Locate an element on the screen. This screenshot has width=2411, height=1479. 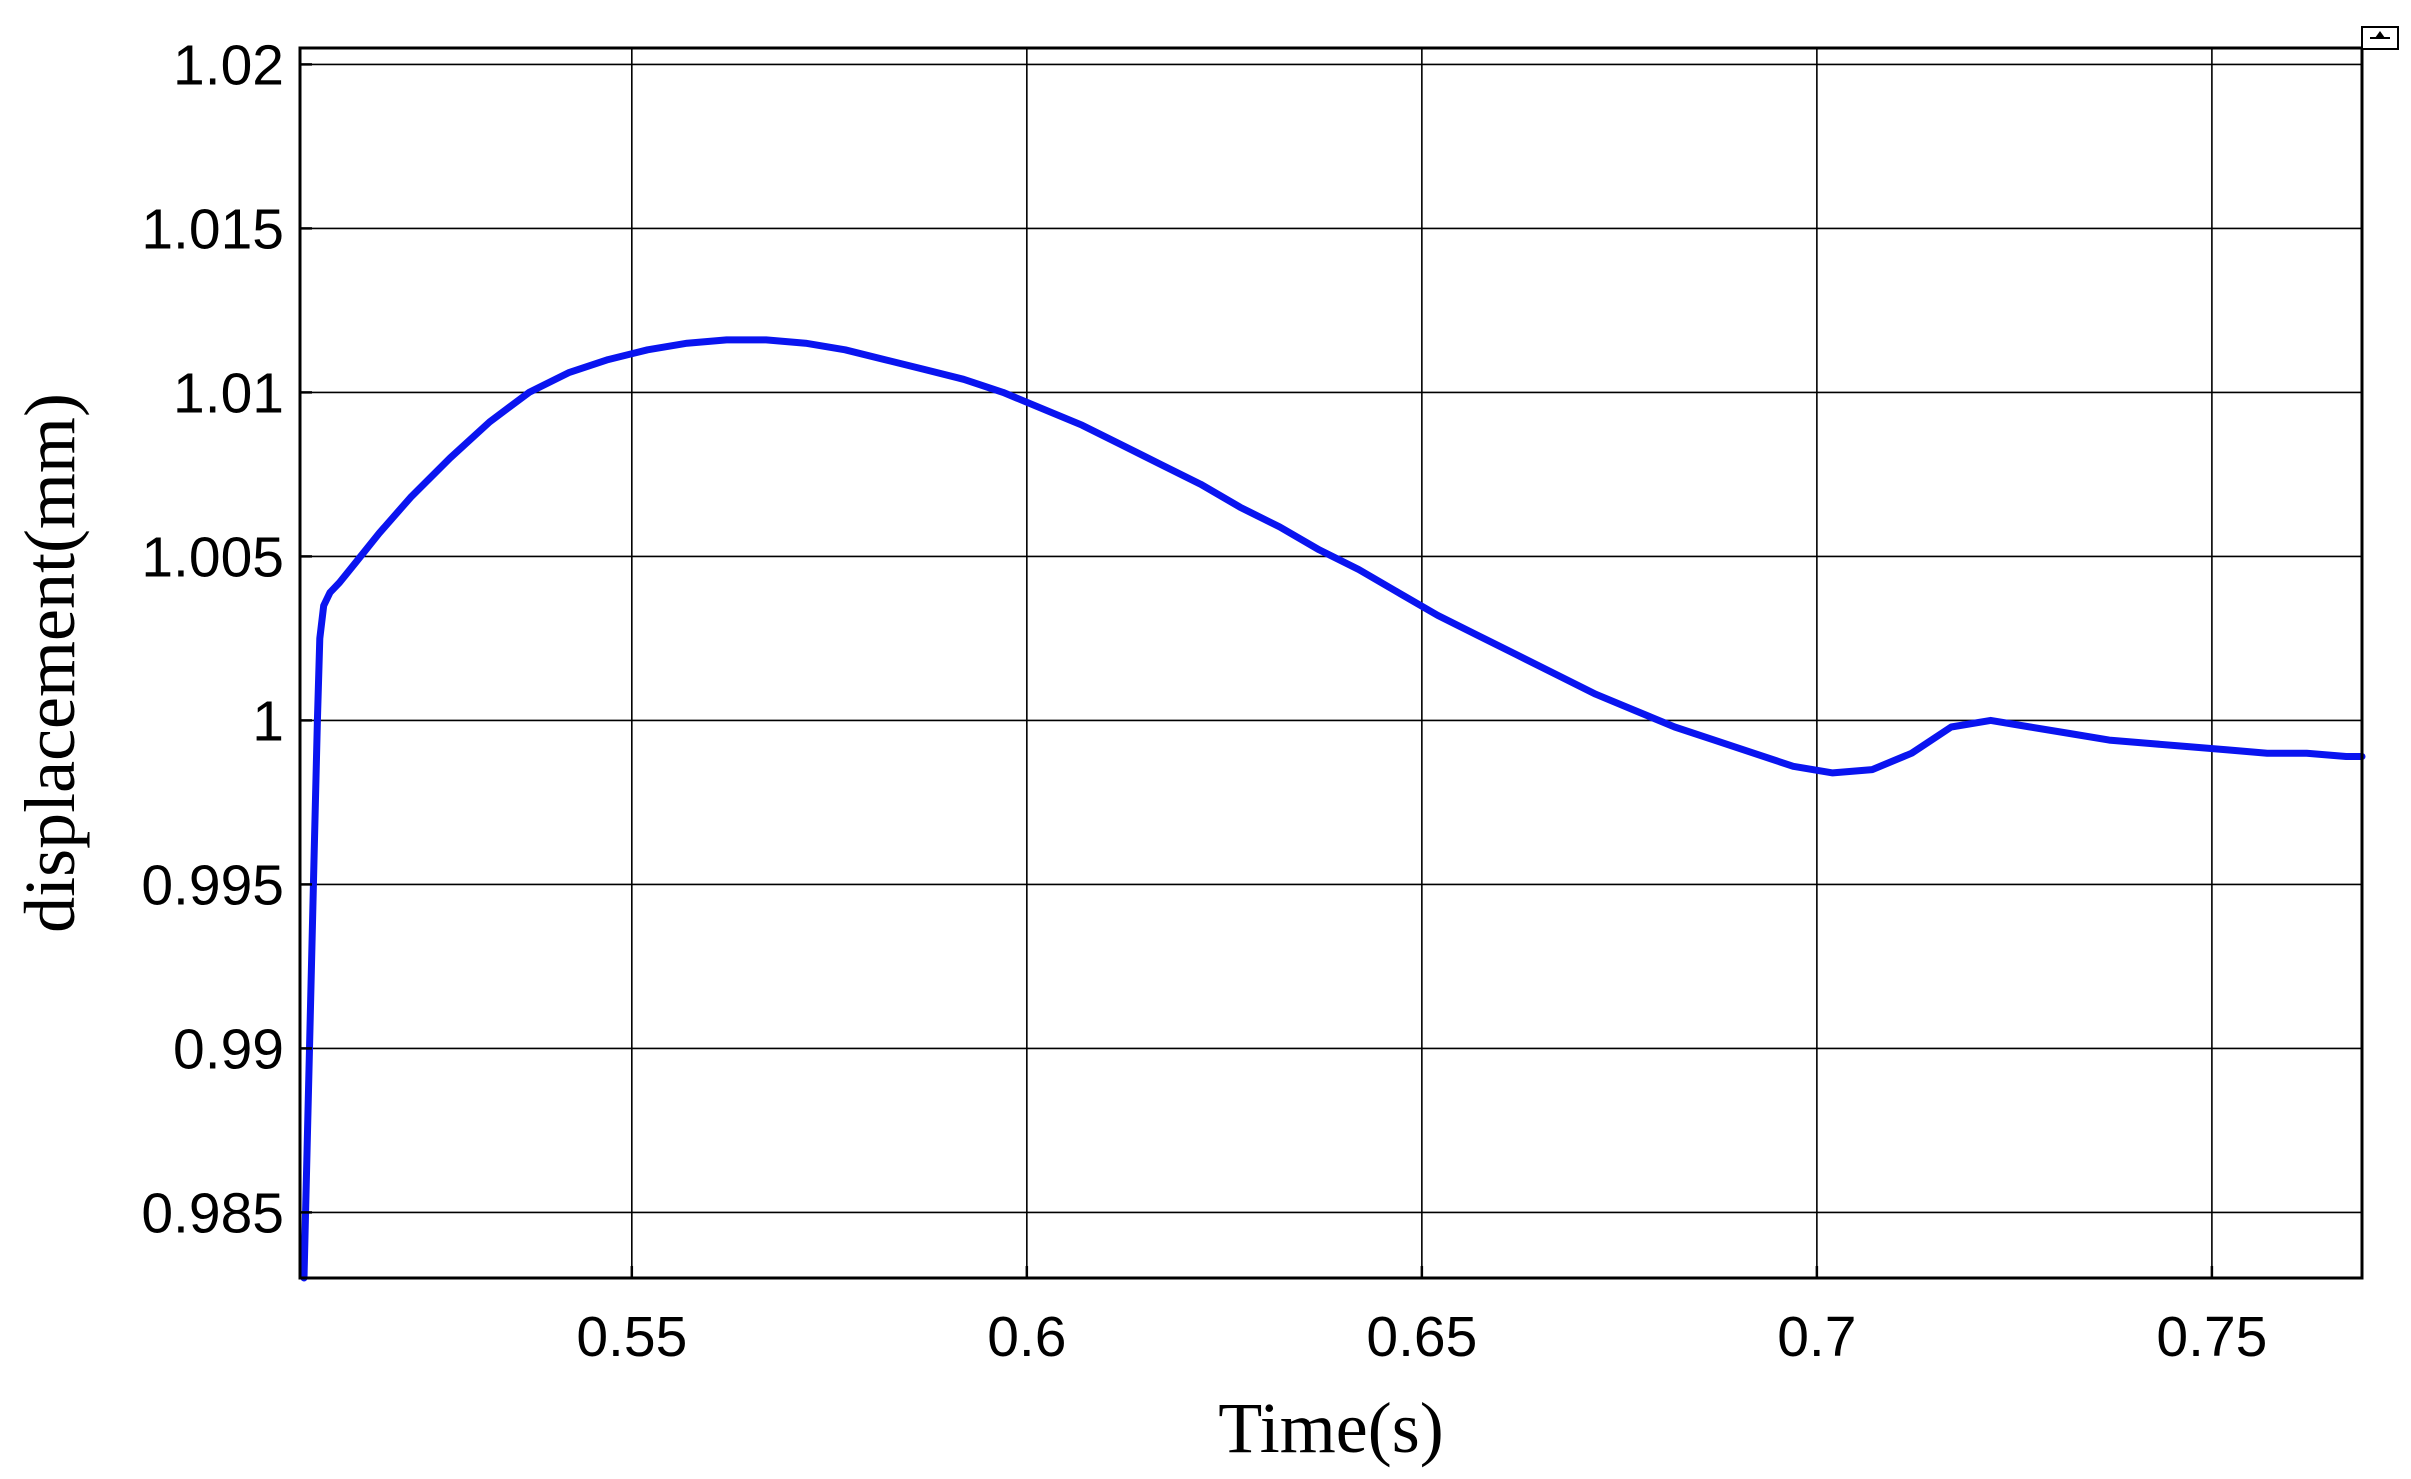
x-tick-label: 0.6 is located at coordinates (1026, 1337).